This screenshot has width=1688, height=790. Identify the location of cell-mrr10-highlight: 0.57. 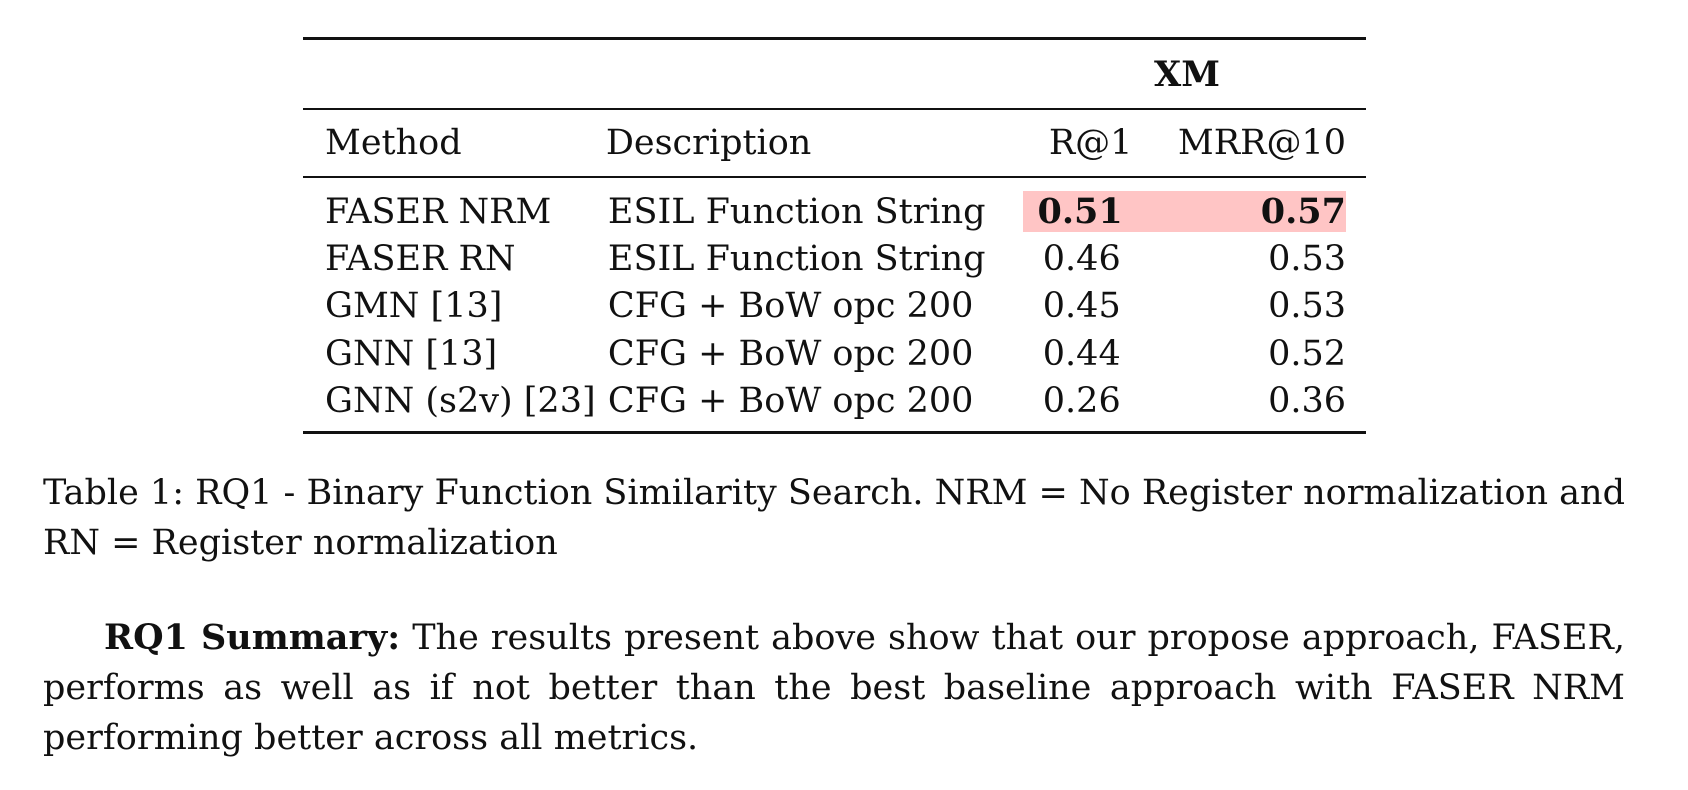
(1233, 211).